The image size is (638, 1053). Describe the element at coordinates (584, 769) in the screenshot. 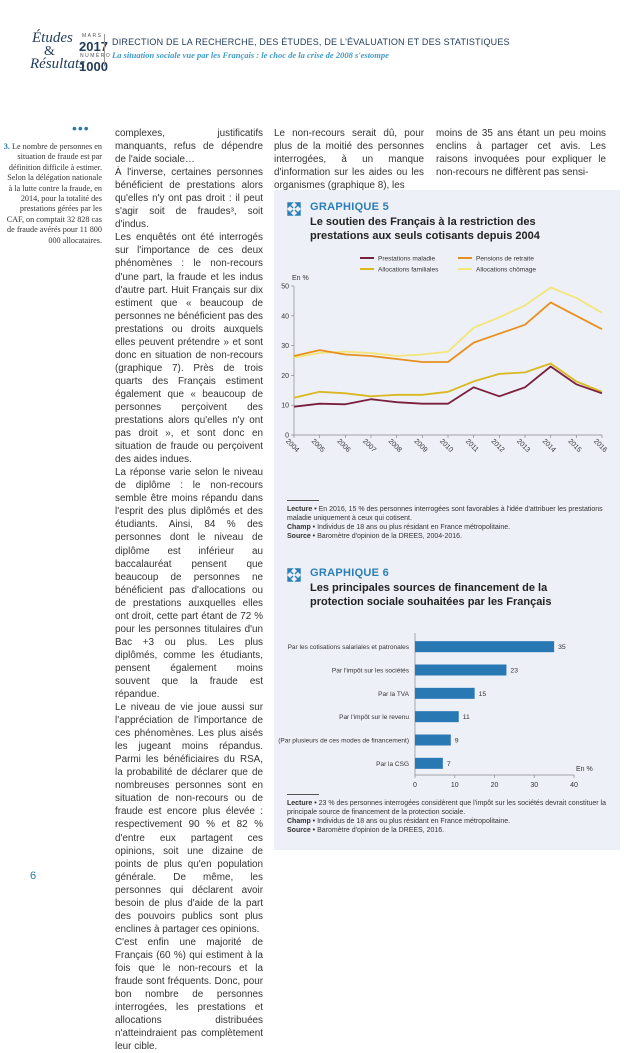

I see `x-axis-label: En %` at that location.